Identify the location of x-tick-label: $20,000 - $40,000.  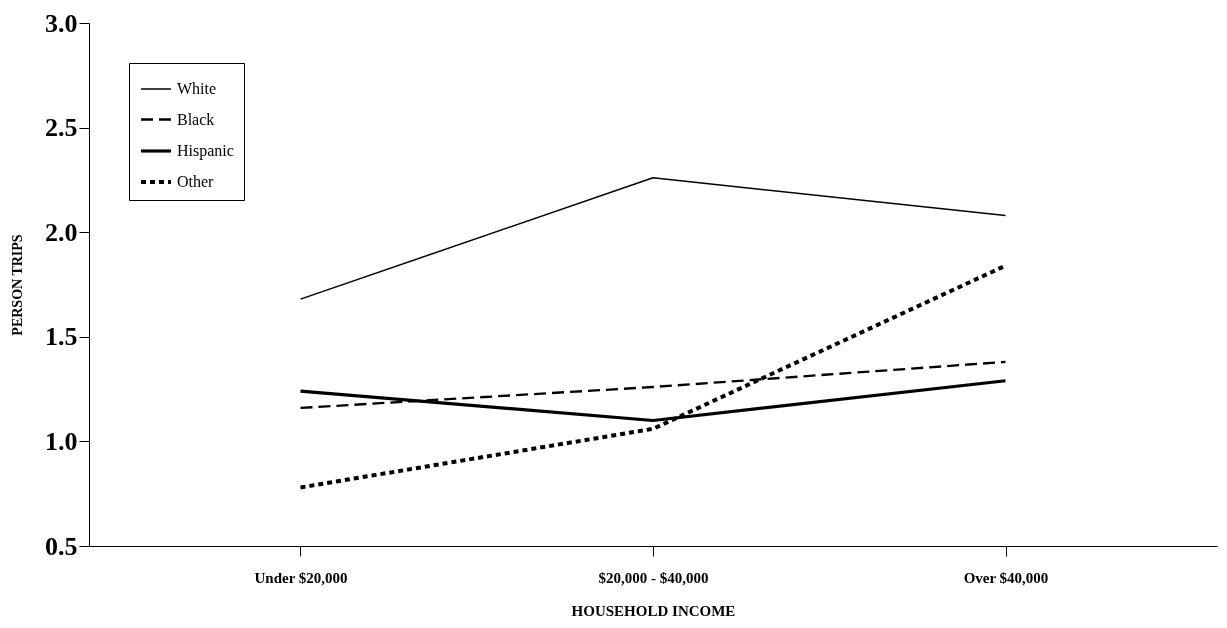
(653, 577).